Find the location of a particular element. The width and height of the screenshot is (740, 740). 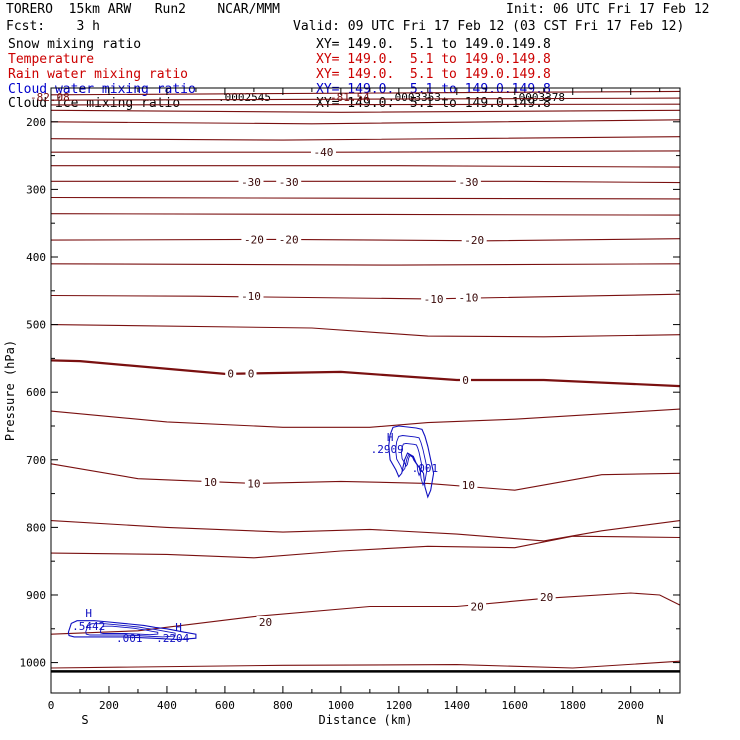

field-temperature-xy: XY= 149.0. 5.1 to 149.0.149.8 is located at coordinates (433, 59).